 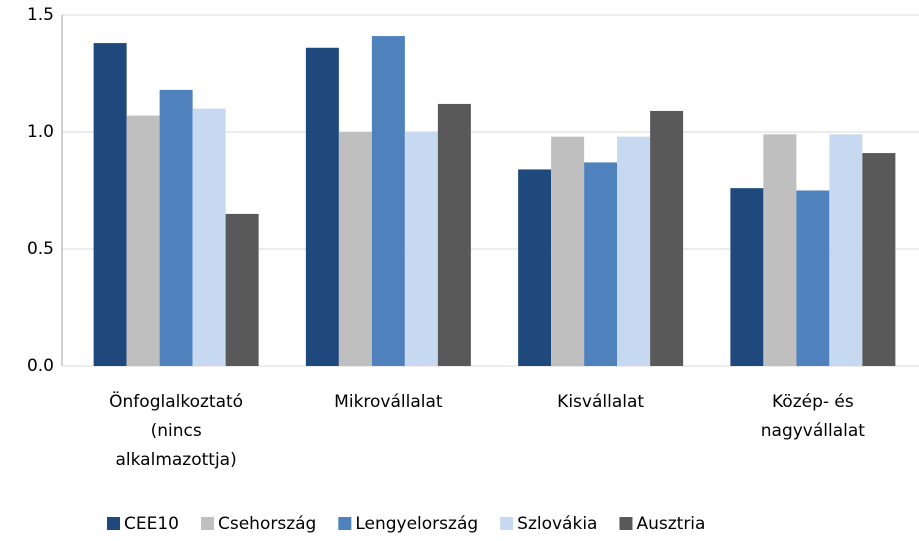 What do you see at coordinates (600, 402) in the screenshot?
I see `x-tick-label: Kisvállalat` at bounding box center [600, 402].